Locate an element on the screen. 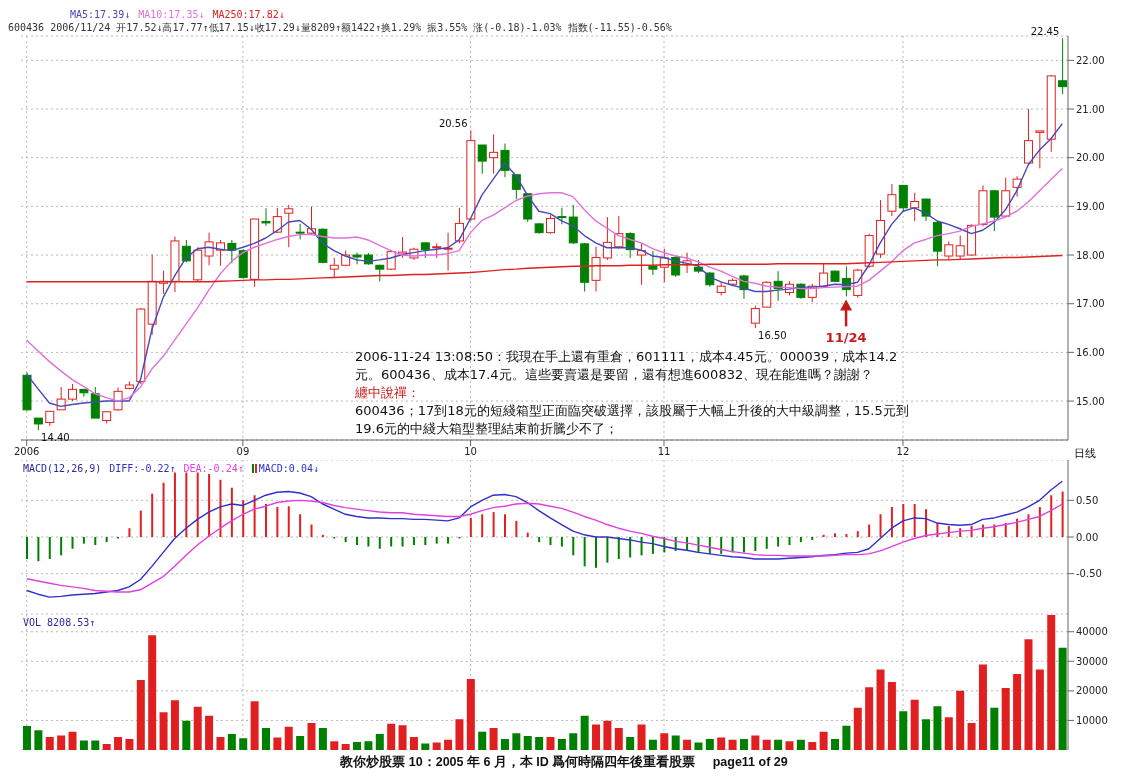  y-tick-label: 20.00 is located at coordinates (1090, 158).